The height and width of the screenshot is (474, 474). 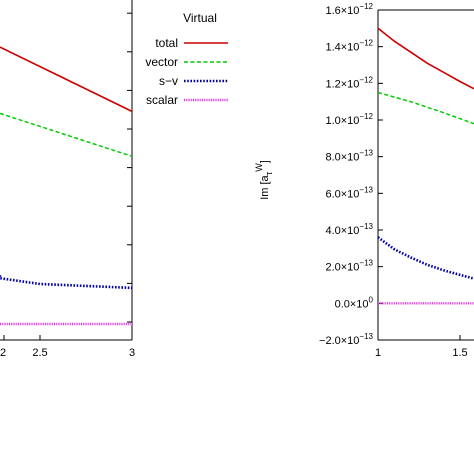 I want to click on right-series-2-line, so click(x=425, y=258).